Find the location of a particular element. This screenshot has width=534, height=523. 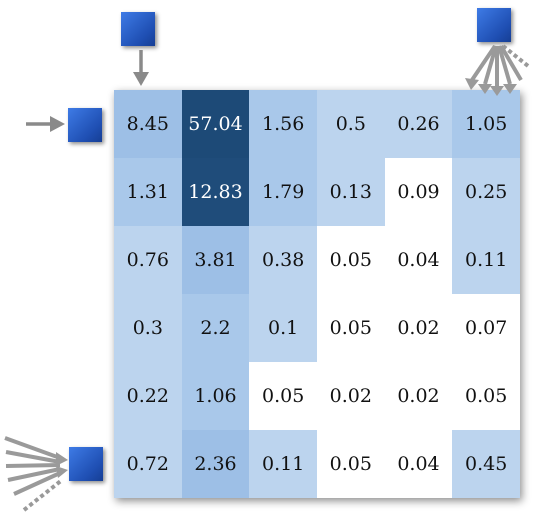

heatmap-cell: 0.07 is located at coordinates (486, 328).